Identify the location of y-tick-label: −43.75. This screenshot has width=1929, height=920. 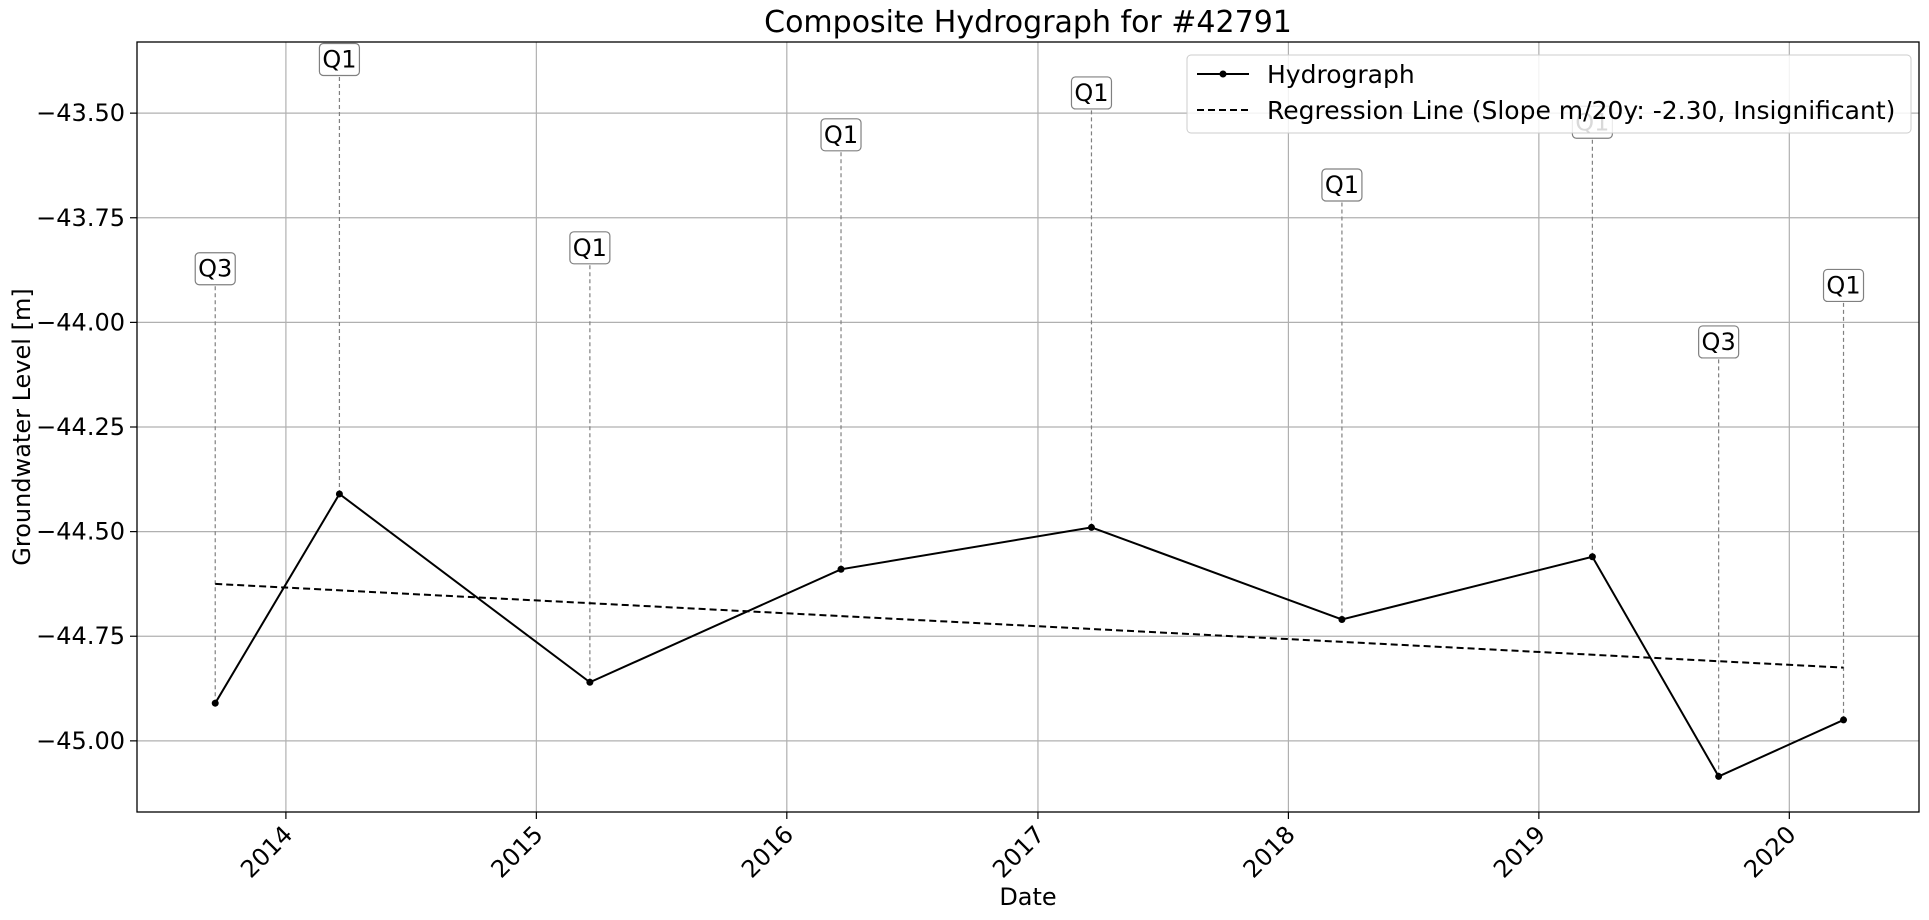
(80, 218).